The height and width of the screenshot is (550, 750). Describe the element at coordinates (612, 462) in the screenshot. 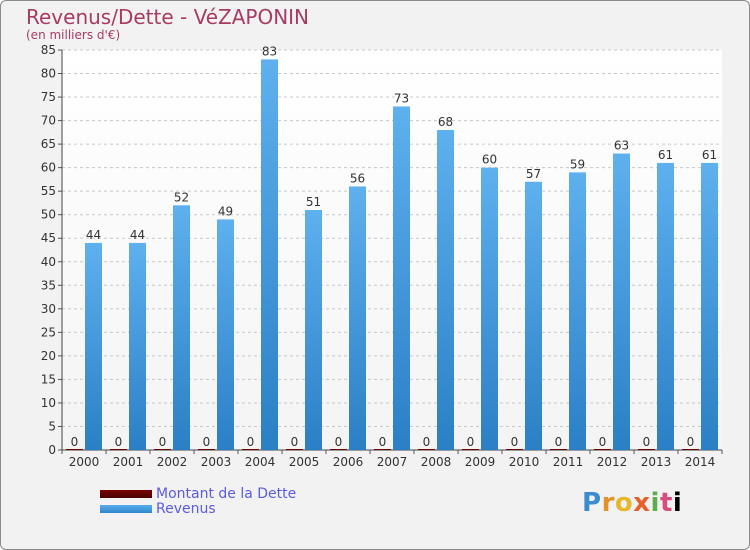

I see `x-tick-label: 2012` at that location.